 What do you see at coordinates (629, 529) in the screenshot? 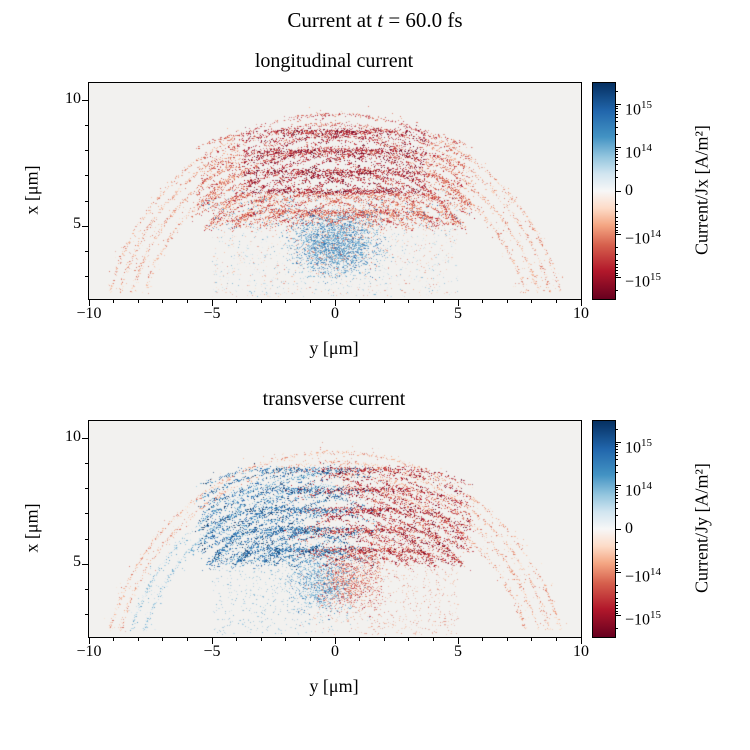
I see `colorbar-tick-label: 0` at bounding box center [629, 529].